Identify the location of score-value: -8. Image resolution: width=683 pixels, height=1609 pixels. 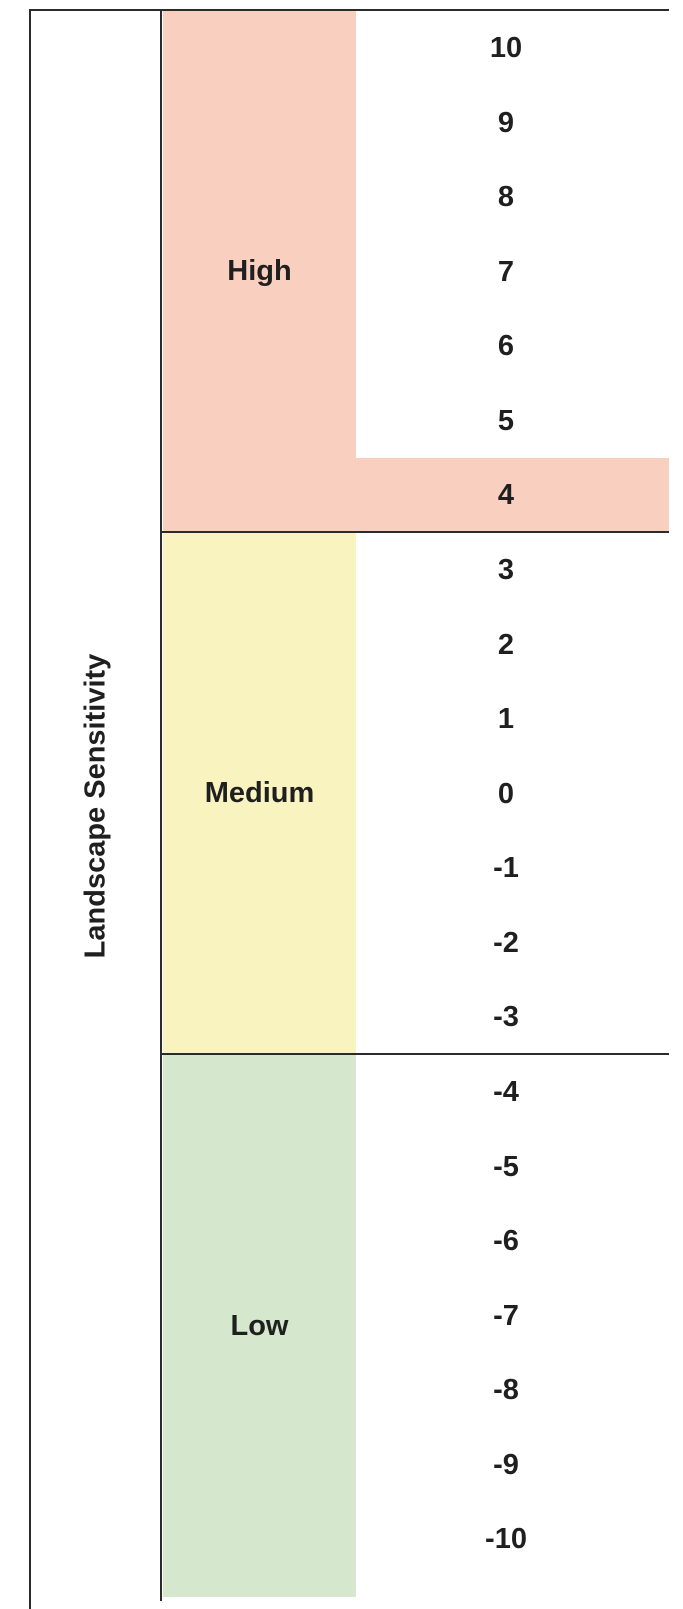
(506, 1389).